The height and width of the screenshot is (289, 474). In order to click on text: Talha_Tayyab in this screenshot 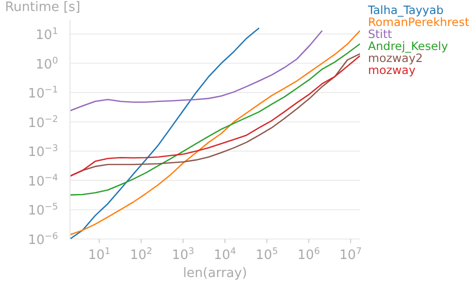, I will do `click(406, 10)`.